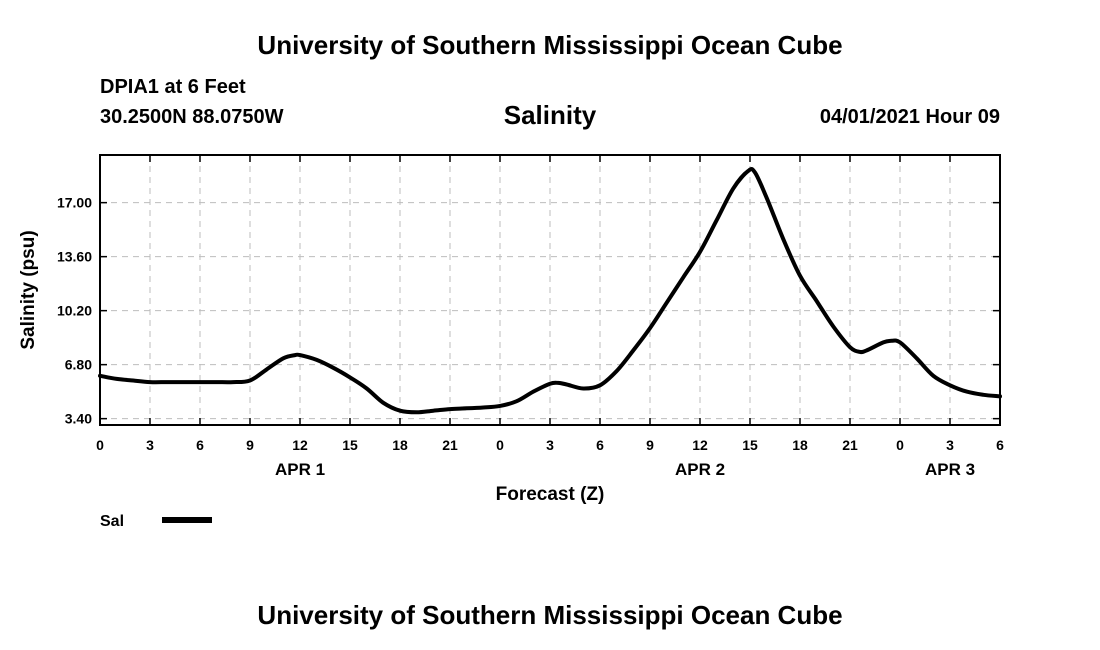  Describe the element at coordinates (550, 494) in the screenshot. I see `x-axis-title: Forecast (Z)` at that location.